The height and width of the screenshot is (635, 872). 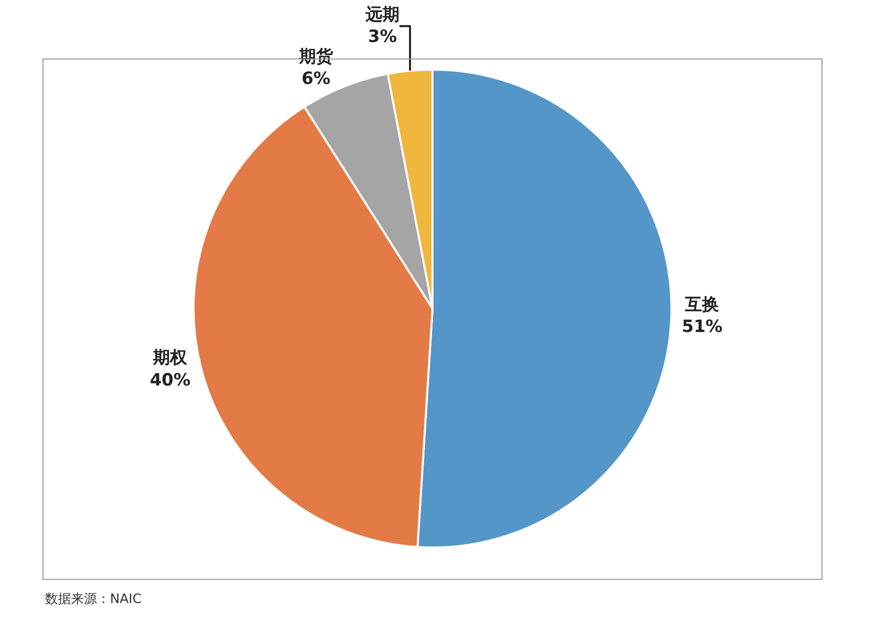 What do you see at coordinates (702, 327) in the screenshot?
I see `data-label: 51%` at bounding box center [702, 327].